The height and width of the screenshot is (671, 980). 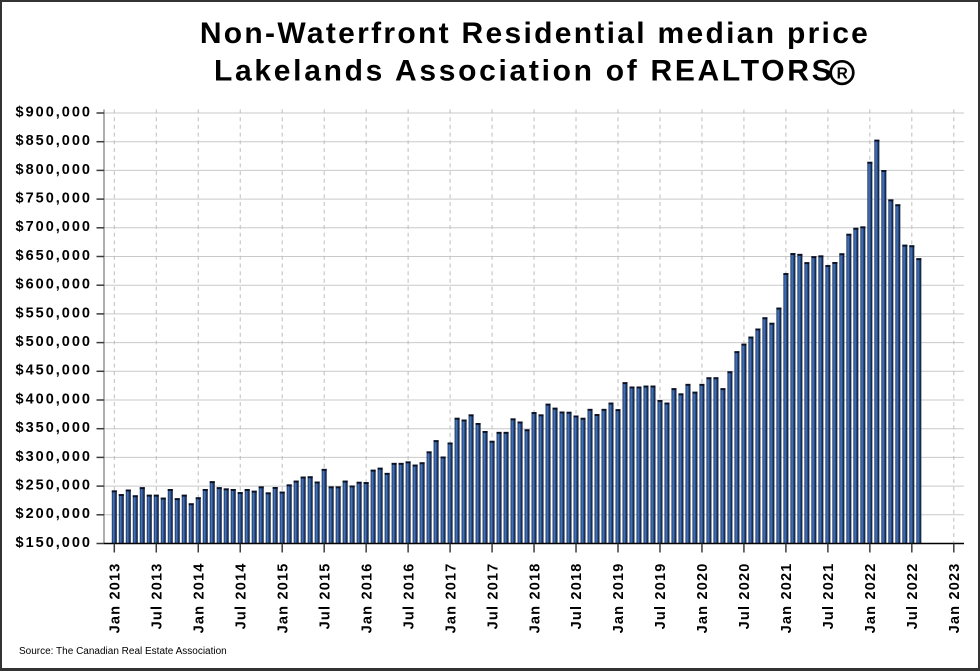 What do you see at coordinates (493, 596) in the screenshot?
I see `svg-text: Jul 2017` at bounding box center [493, 596].